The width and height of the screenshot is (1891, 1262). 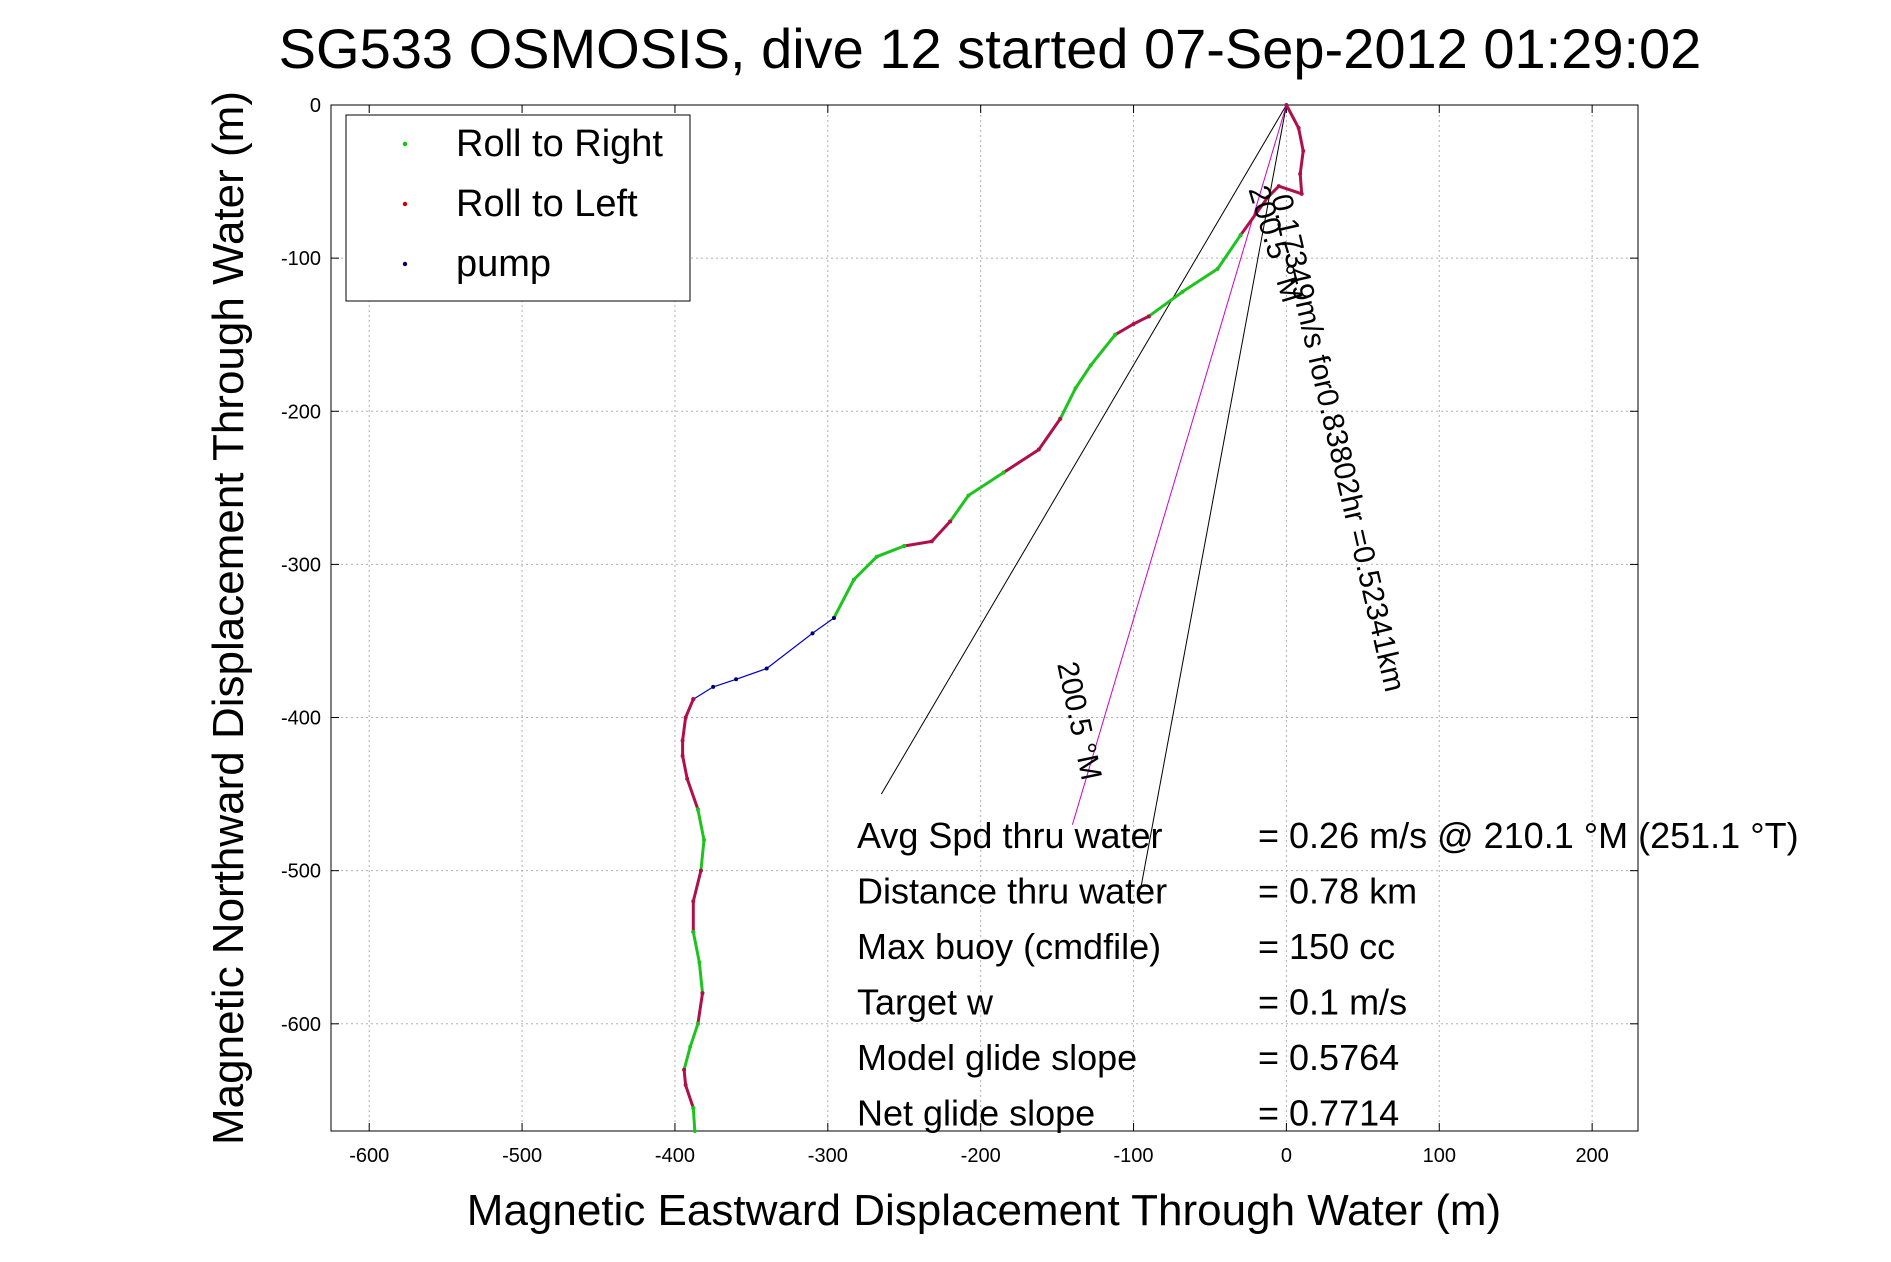 What do you see at coordinates (301, 565) in the screenshot?
I see `y-tick-label: -300` at bounding box center [301, 565].